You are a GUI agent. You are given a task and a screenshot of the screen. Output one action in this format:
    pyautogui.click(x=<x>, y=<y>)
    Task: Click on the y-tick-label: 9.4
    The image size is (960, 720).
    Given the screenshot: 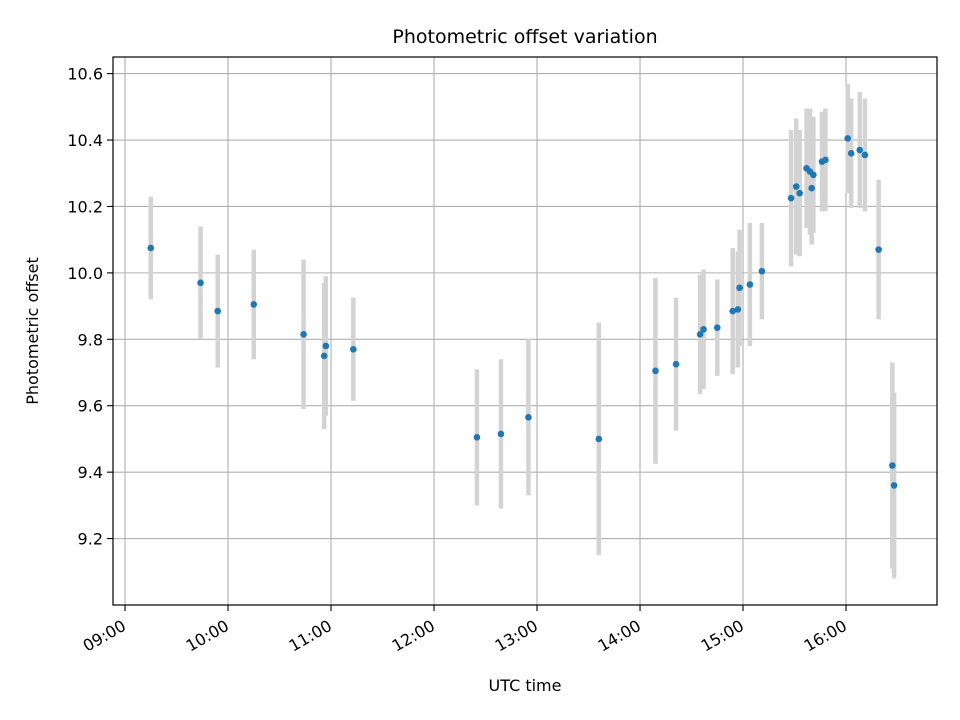 What is the action you would take?
    pyautogui.click(x=90, y=472)
    